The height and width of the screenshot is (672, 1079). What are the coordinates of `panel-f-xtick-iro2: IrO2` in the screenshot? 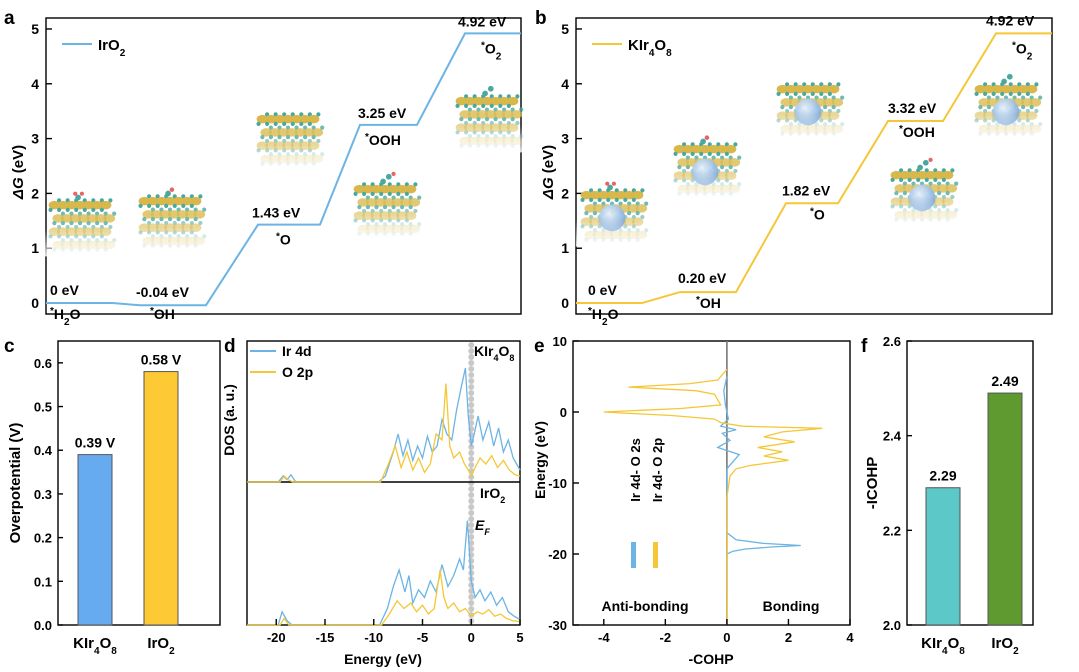 It's located at (1005, 646).